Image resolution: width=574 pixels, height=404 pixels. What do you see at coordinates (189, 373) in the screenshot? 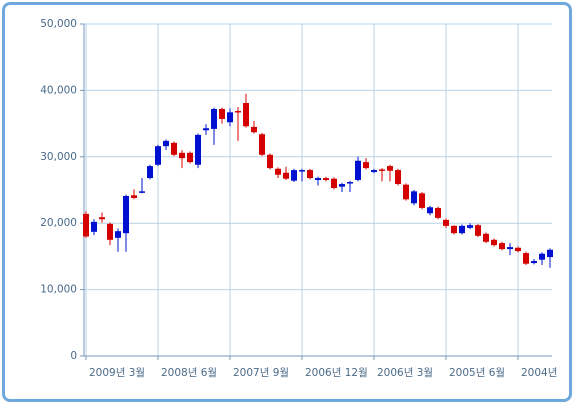
I see `x-tick-label: 2008년 6월` at bounding box center [189, 373].